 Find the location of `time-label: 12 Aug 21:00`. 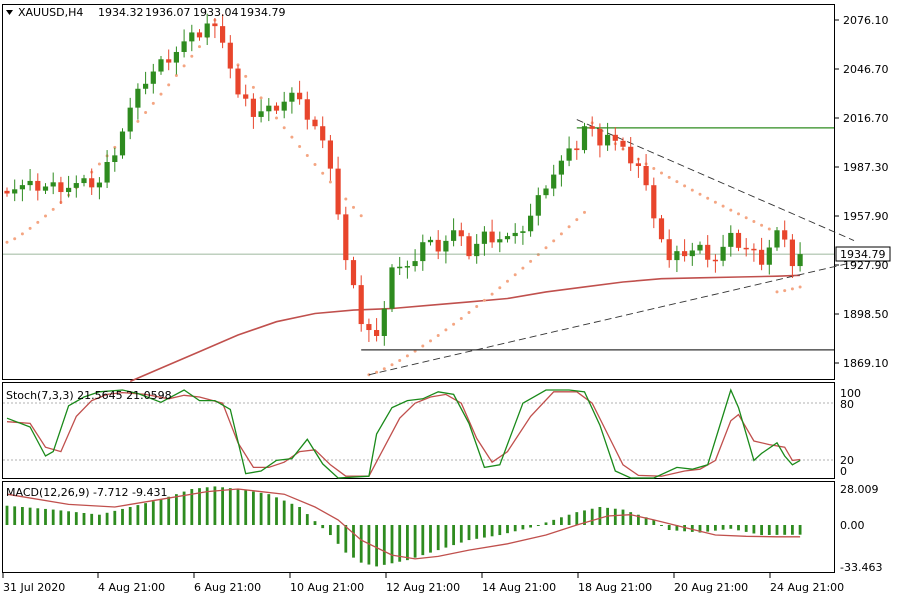

time-label: 12 Aug 21:00 is located at coordinates (423, 587).